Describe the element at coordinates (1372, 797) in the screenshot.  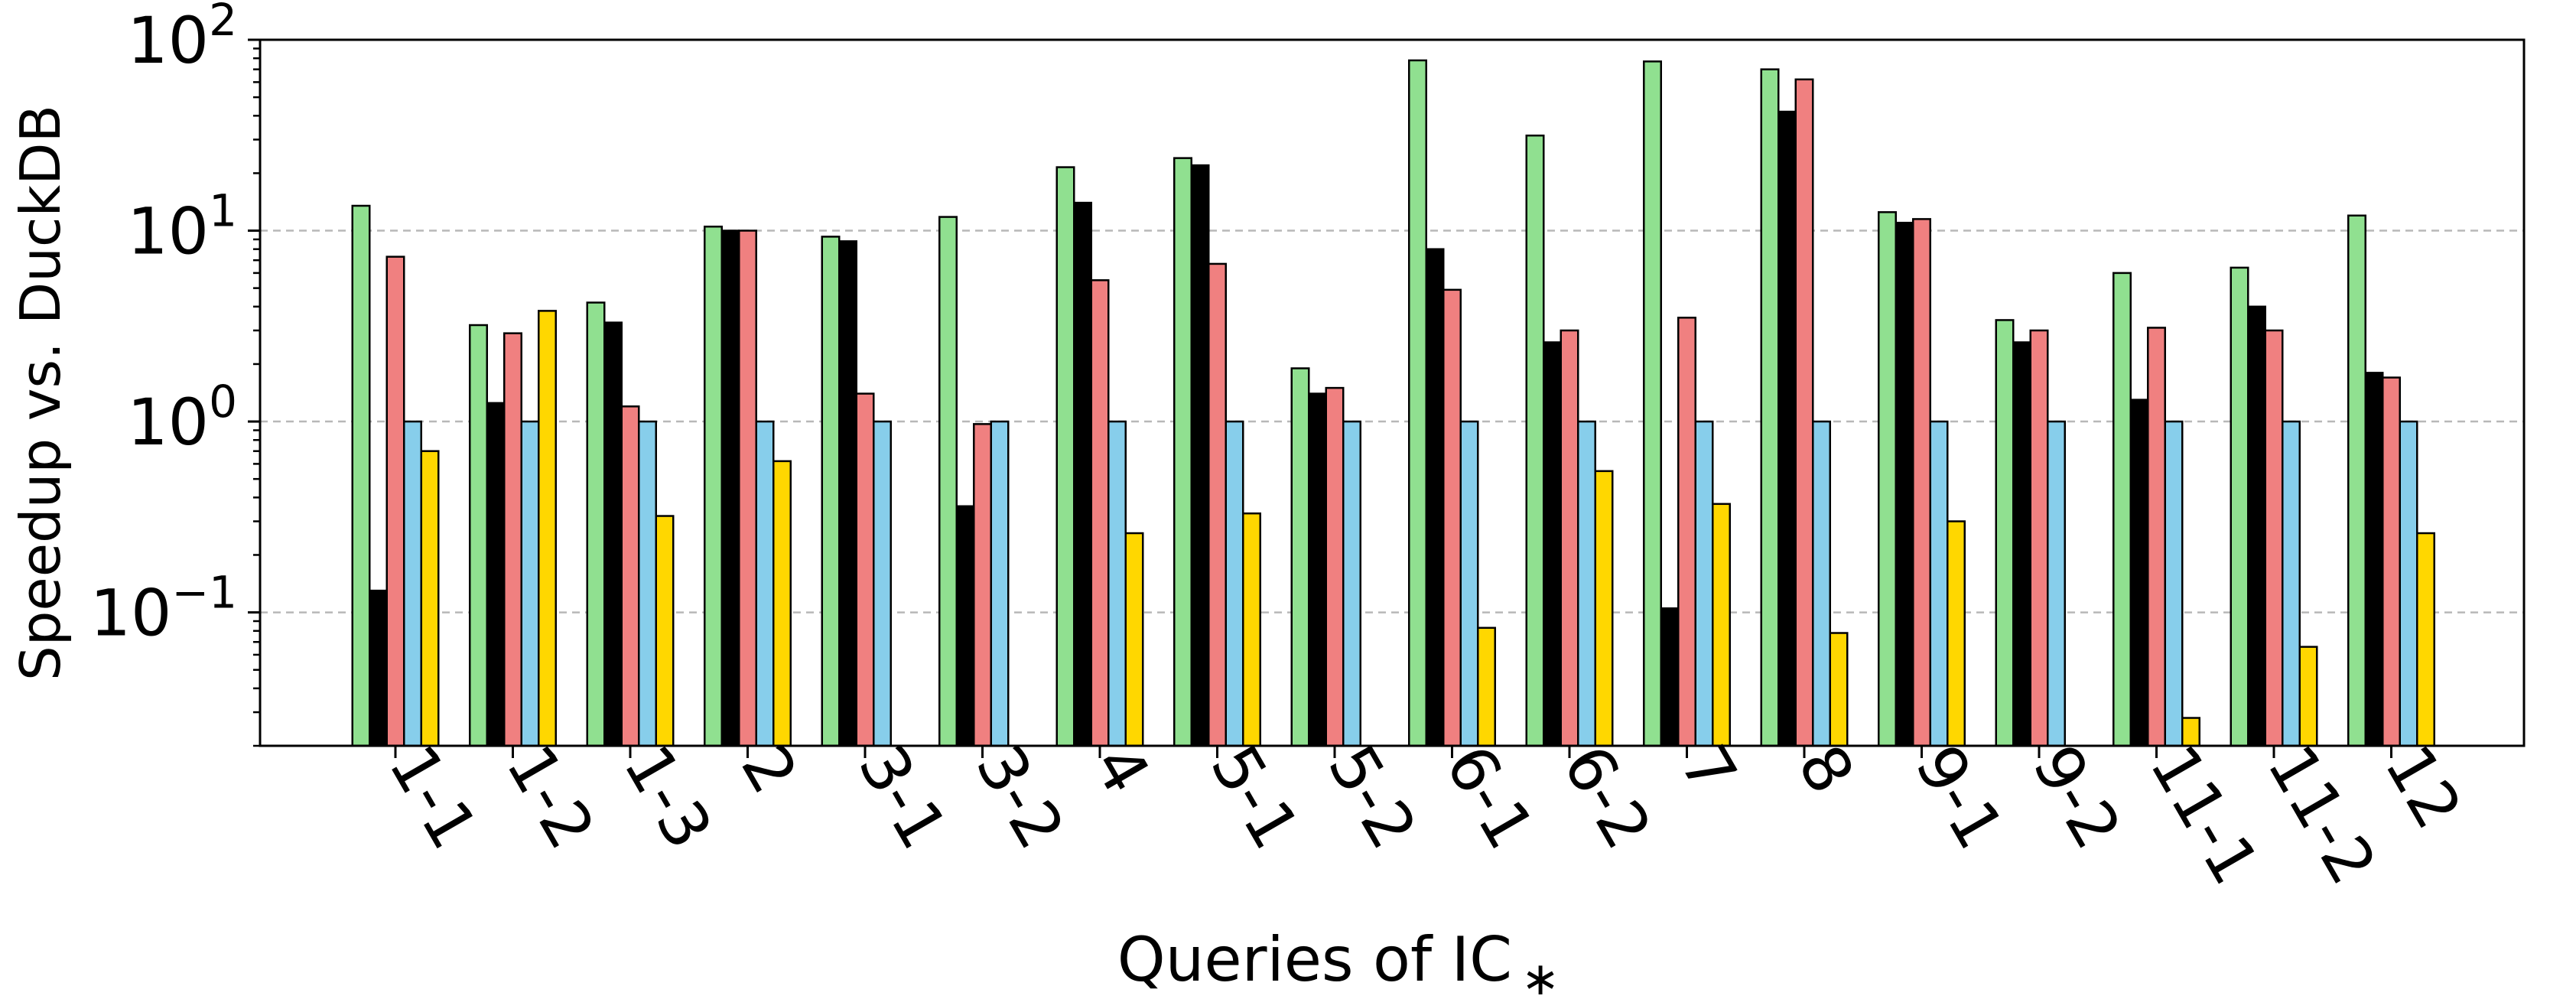
I see `x-tick-label: 5-2` at that location.